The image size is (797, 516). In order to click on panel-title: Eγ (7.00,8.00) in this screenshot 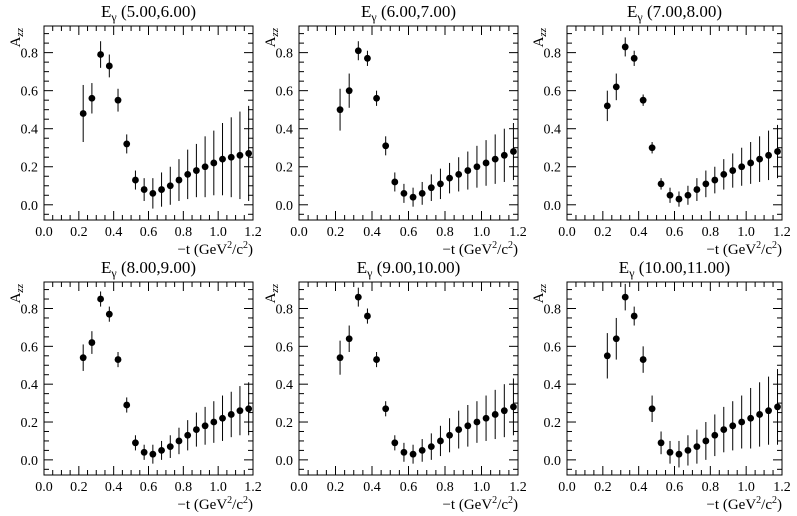, I will do `click(674, 13)`.